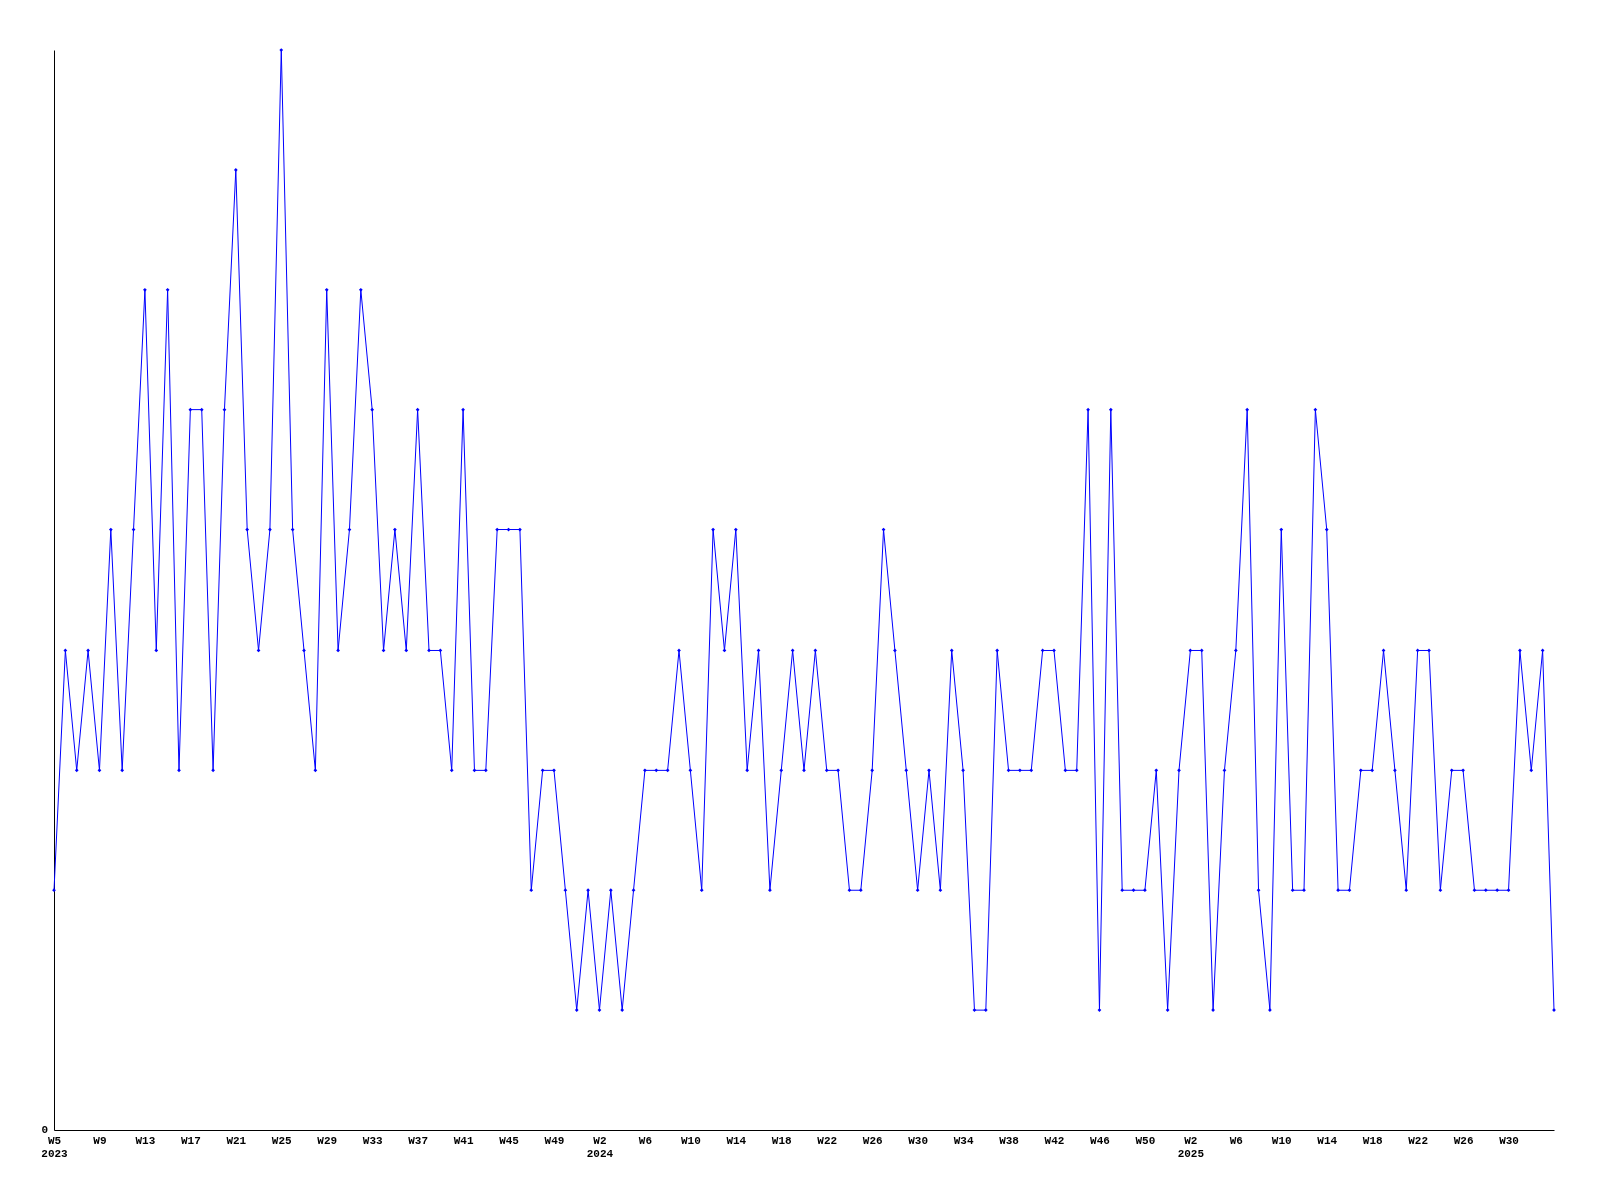 This screenshot has height=1200, width=1600. What do you see at coordinates (1009, 1140) in the screenshot?
I see `x-tick-label: W38` at bounding box center [1009, 1140].